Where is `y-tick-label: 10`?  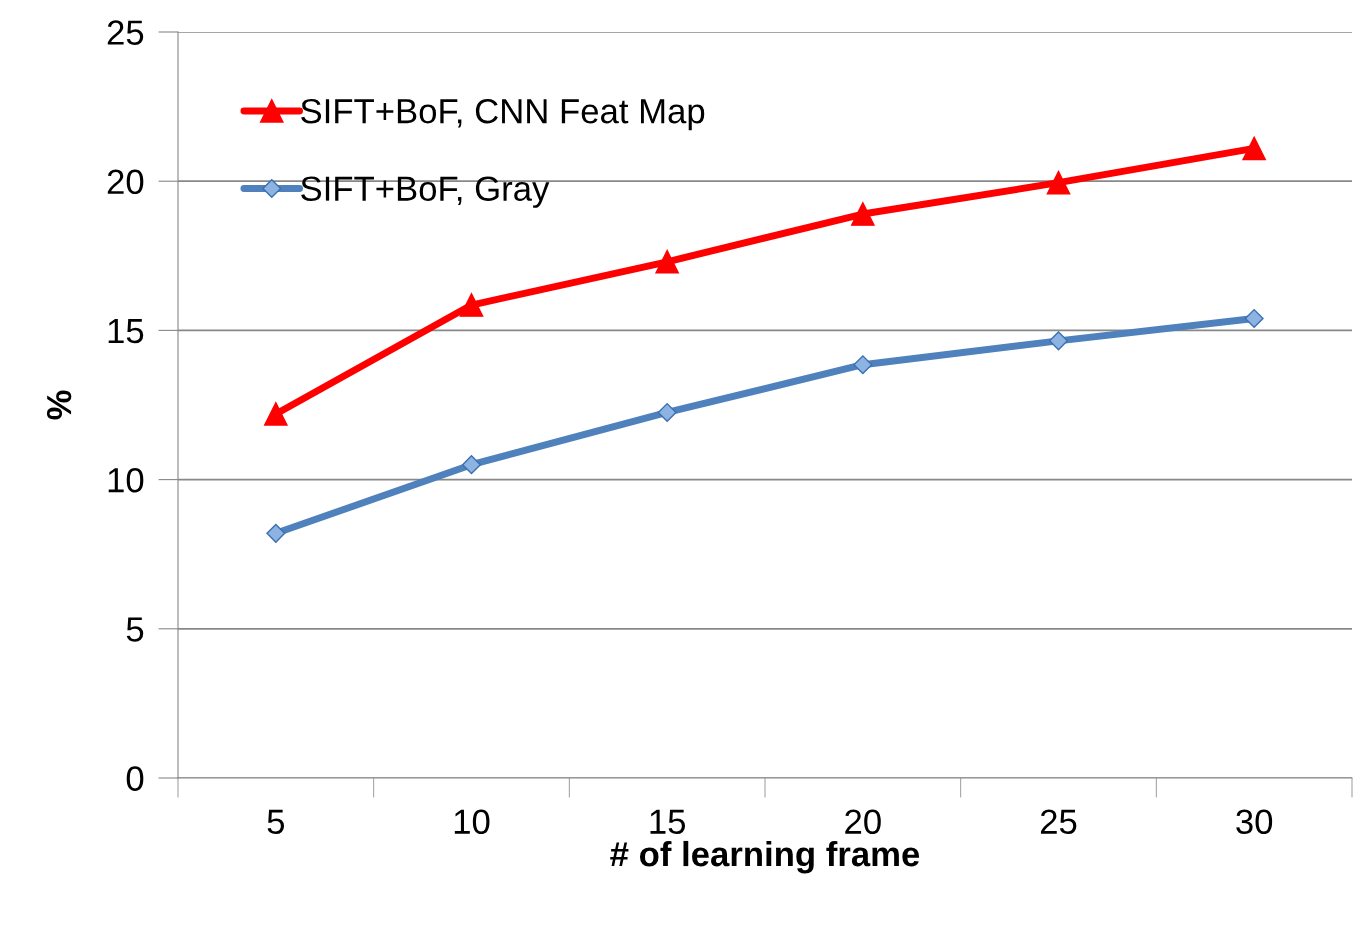
y-tick-label: 10 is located at coordinates (126, 480).